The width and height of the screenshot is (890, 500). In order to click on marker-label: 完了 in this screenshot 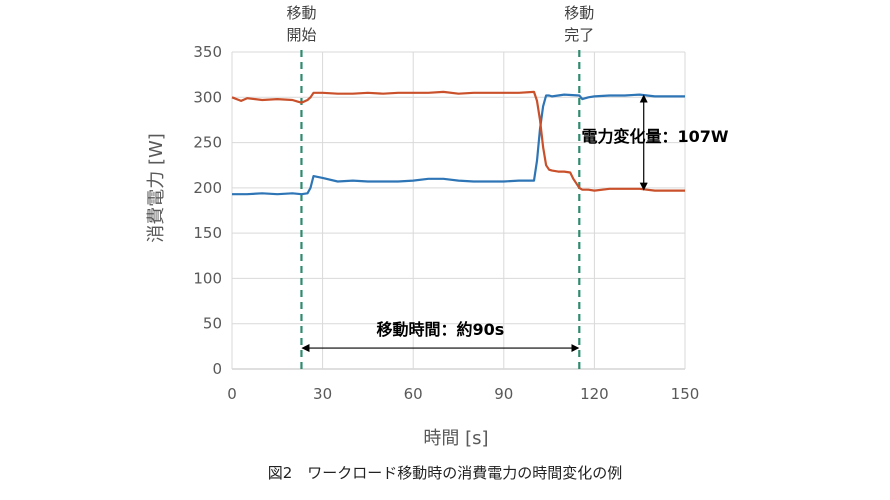, I will do `click(579, 35)`.